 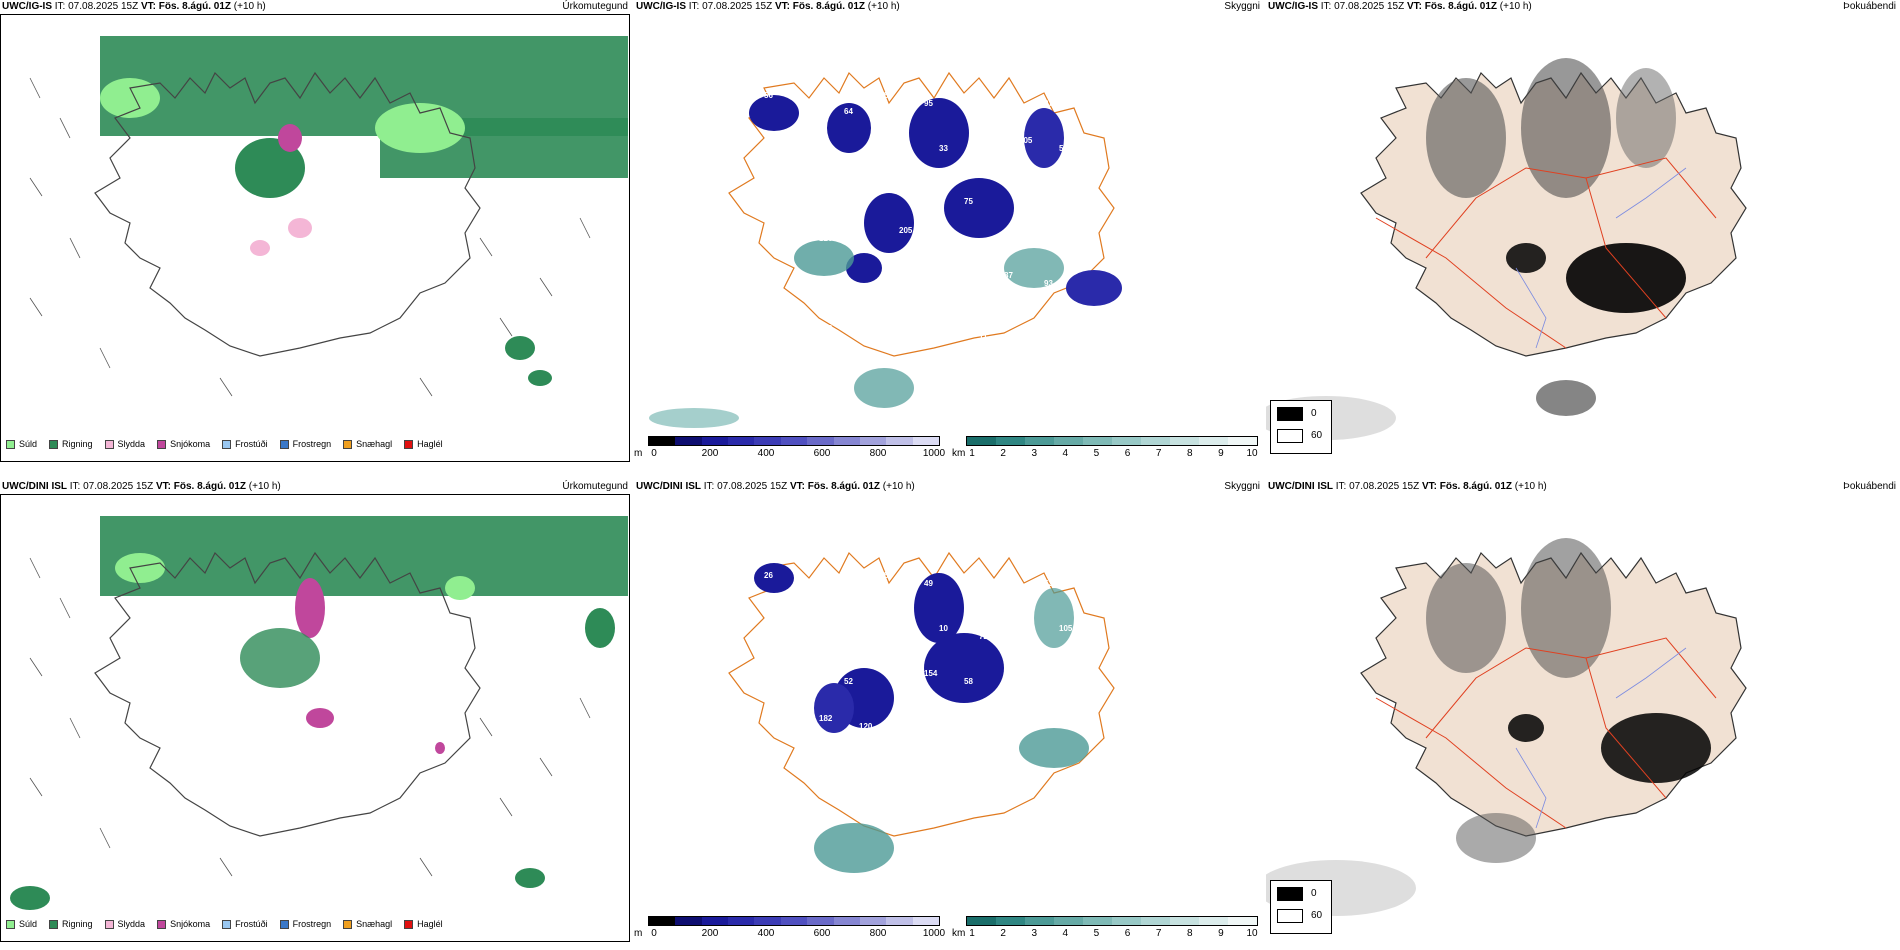 What do you see at coordinates (1026, 140) in the screenshot?
I see `cloud-base-value: 105` at bounding box center [1026, 140].